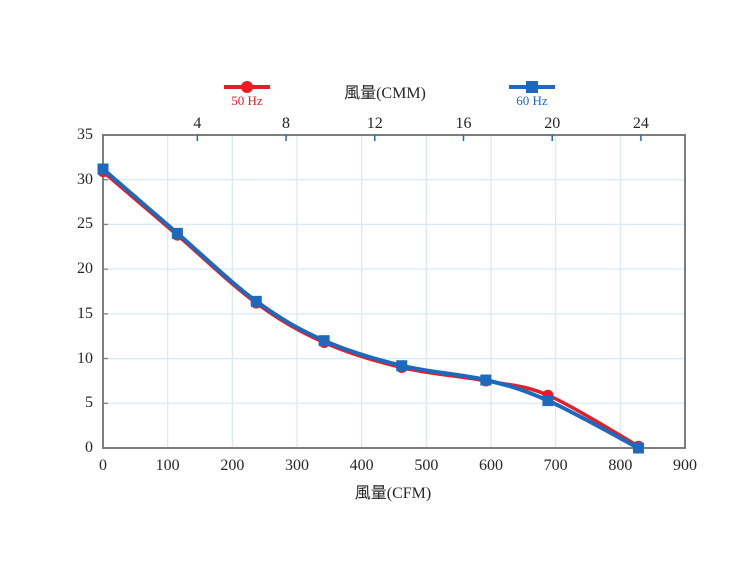  Describe the element at coordinates (85, 224) in the screenshot. I see `y-tick-label: 25` at that location.